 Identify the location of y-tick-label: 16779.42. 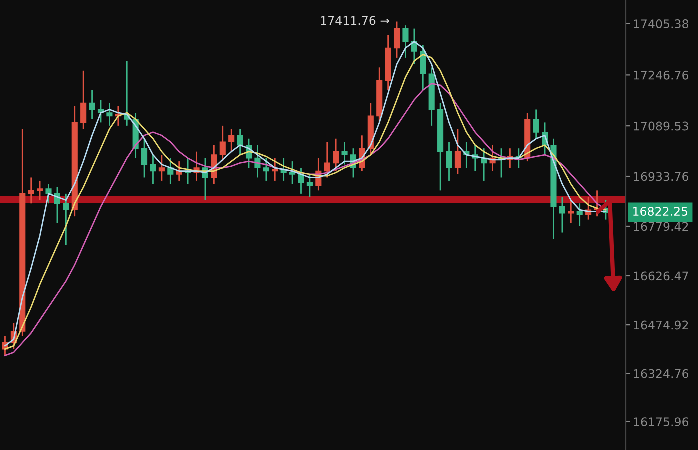
(661, 227).